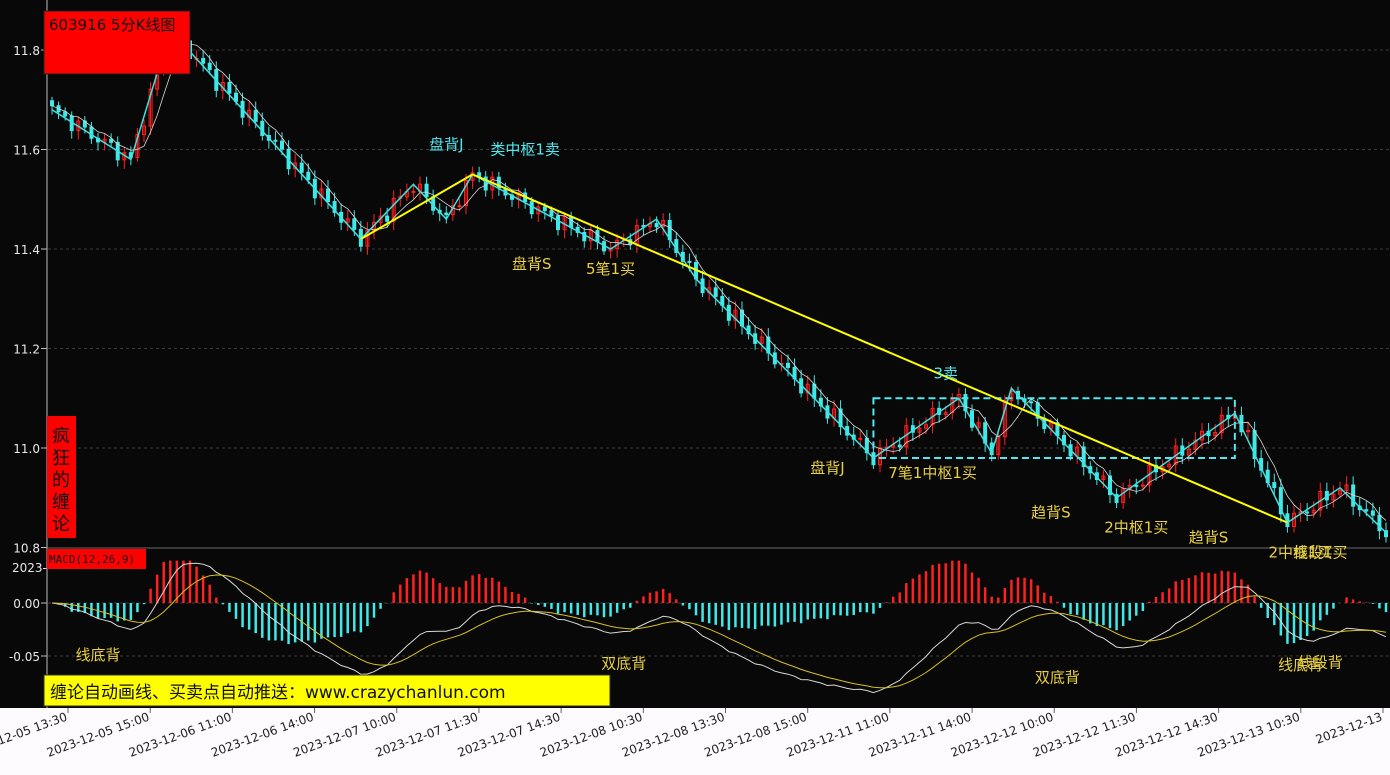  I want to click on dea-line, so click(719, 631).